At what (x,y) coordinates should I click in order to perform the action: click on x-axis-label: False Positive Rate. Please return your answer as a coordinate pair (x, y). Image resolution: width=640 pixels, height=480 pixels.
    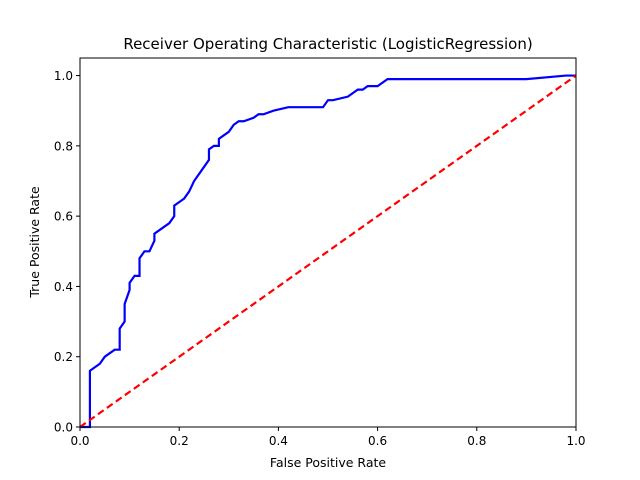
    Looking at the image, I should click on (328, 462).